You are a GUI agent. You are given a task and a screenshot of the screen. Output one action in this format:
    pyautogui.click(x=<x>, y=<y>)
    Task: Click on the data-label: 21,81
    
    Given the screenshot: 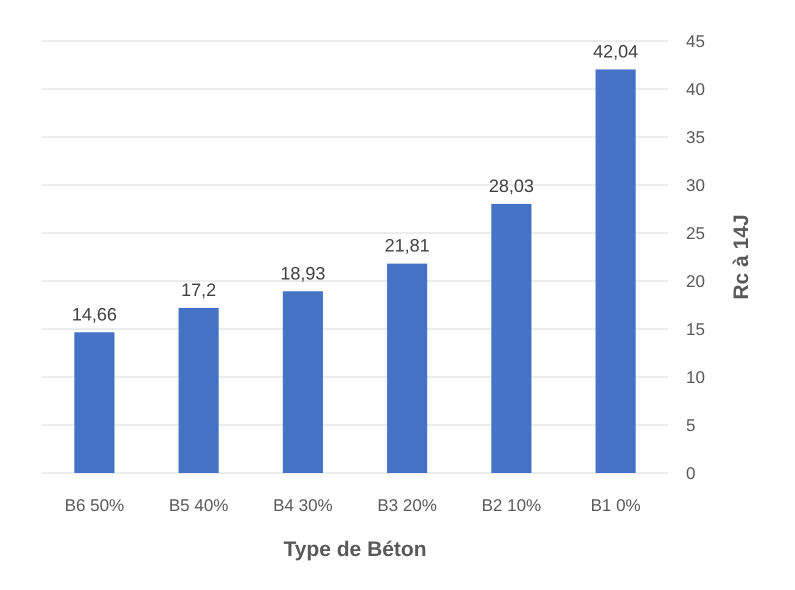 What is the action you would take?
    pyautogui.click(x=407, y=246)
    